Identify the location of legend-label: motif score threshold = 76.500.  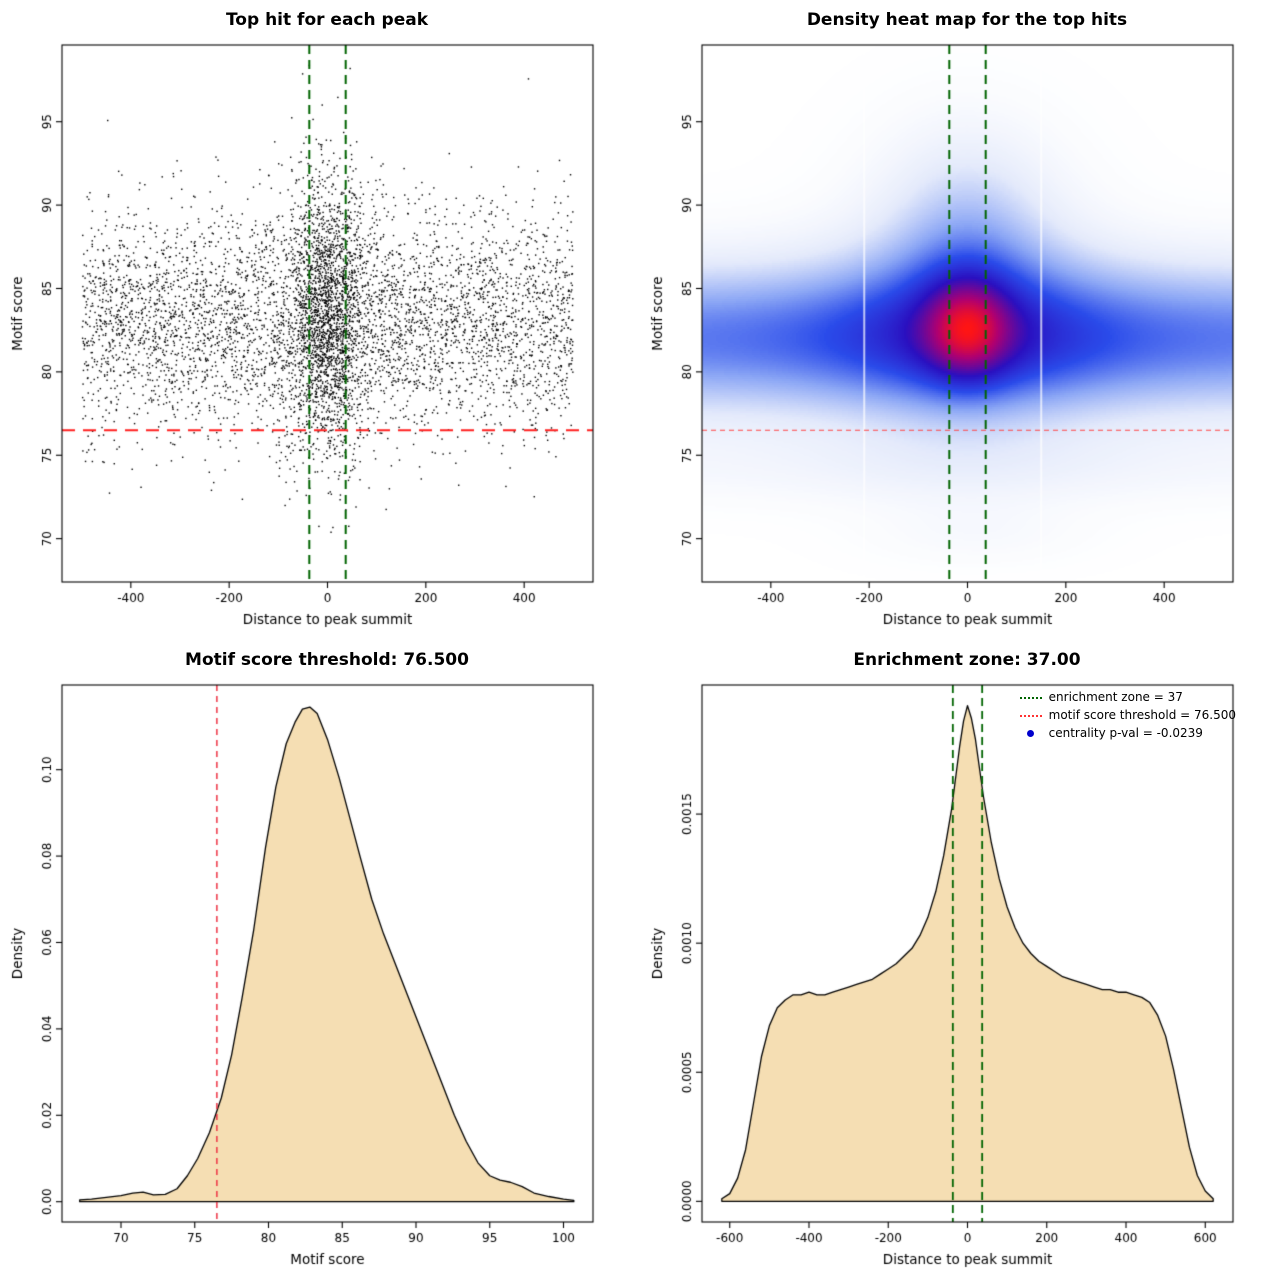
(1142, 715).